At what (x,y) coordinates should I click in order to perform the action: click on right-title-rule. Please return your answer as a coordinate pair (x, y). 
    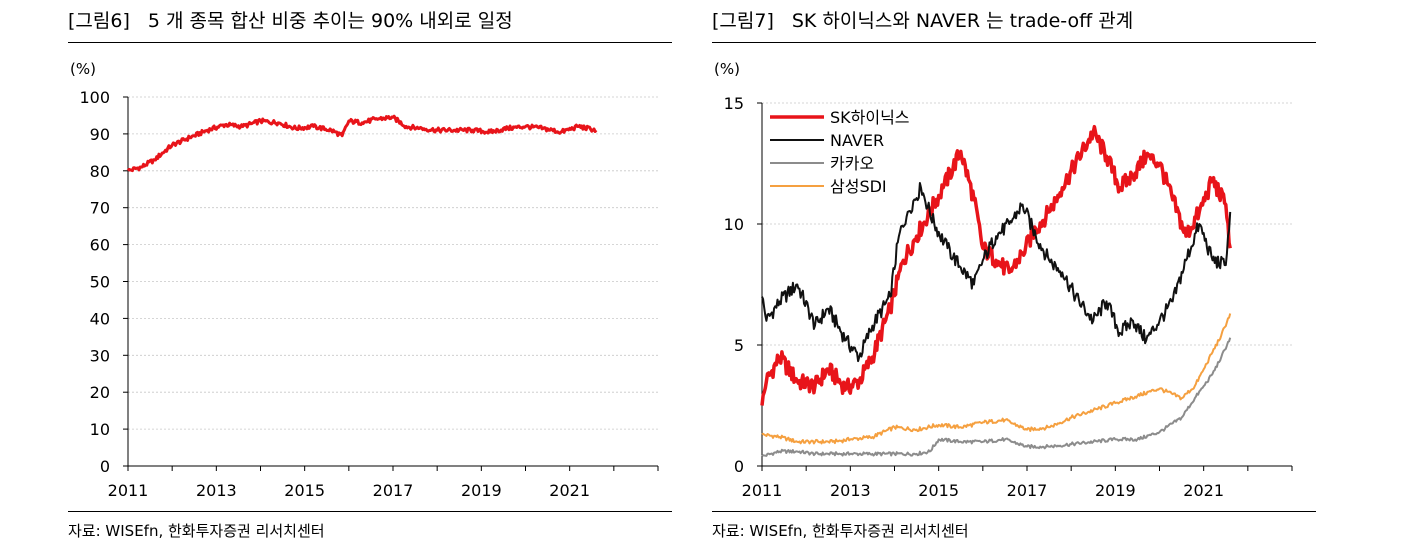
    Looking at the image, I should click on (1014, 42).